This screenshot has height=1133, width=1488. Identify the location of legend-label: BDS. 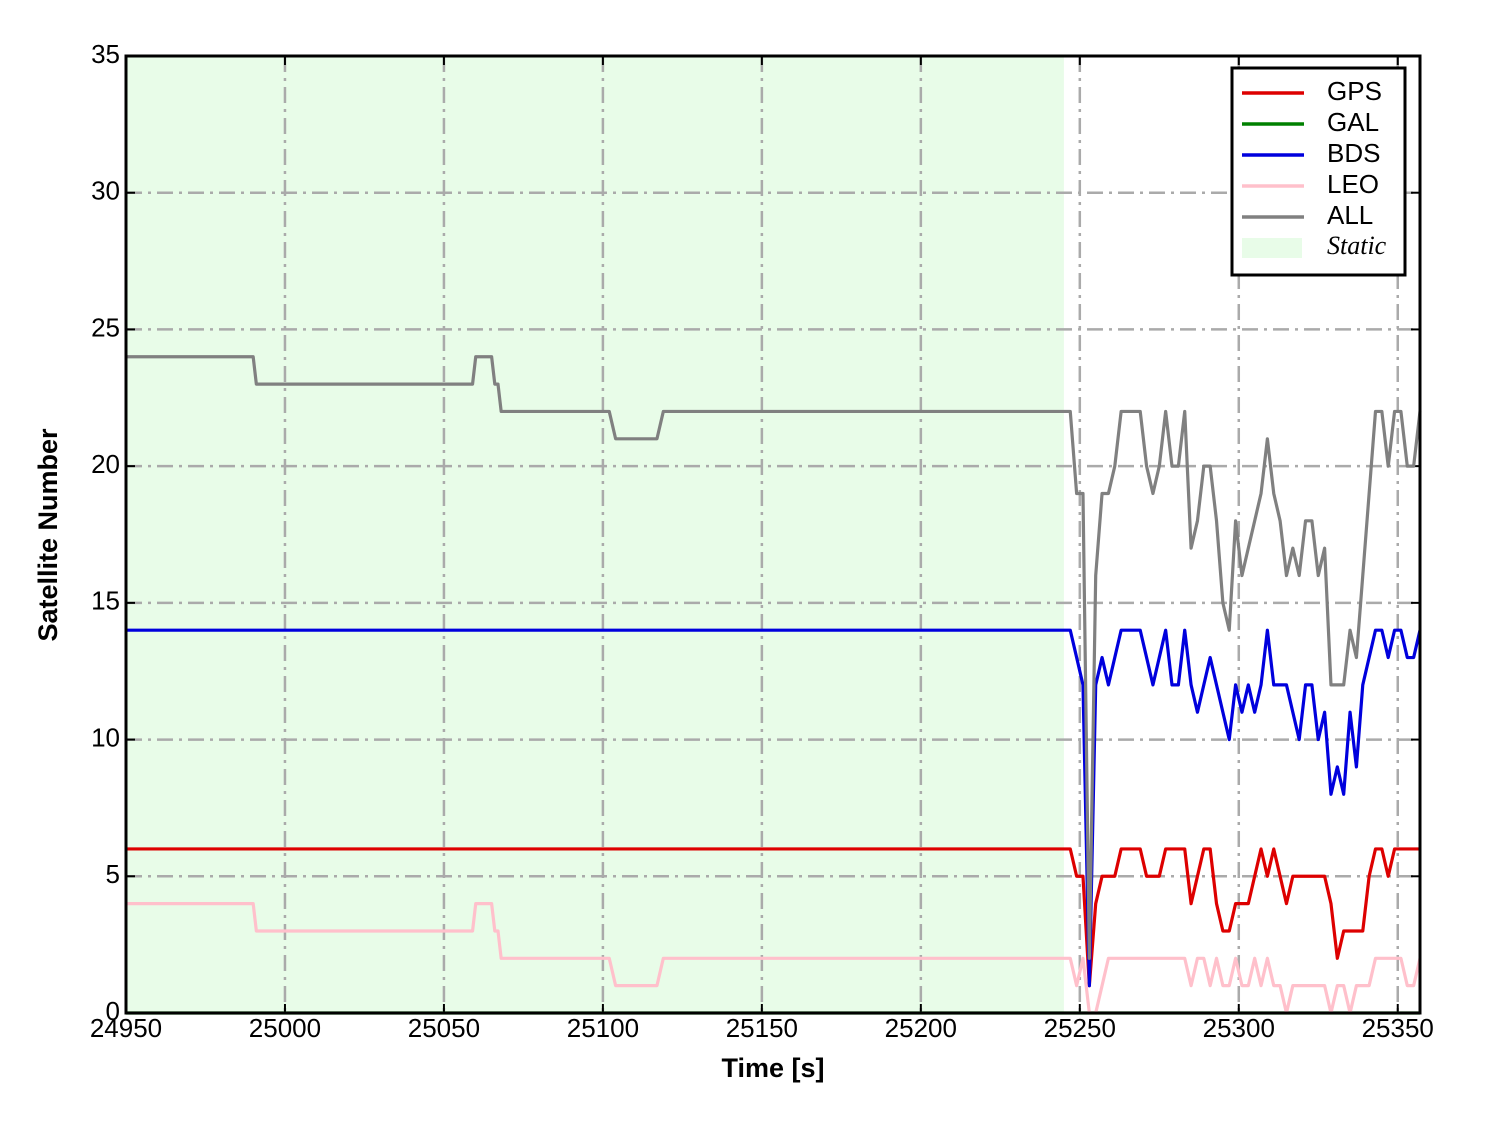
(1353, 153).